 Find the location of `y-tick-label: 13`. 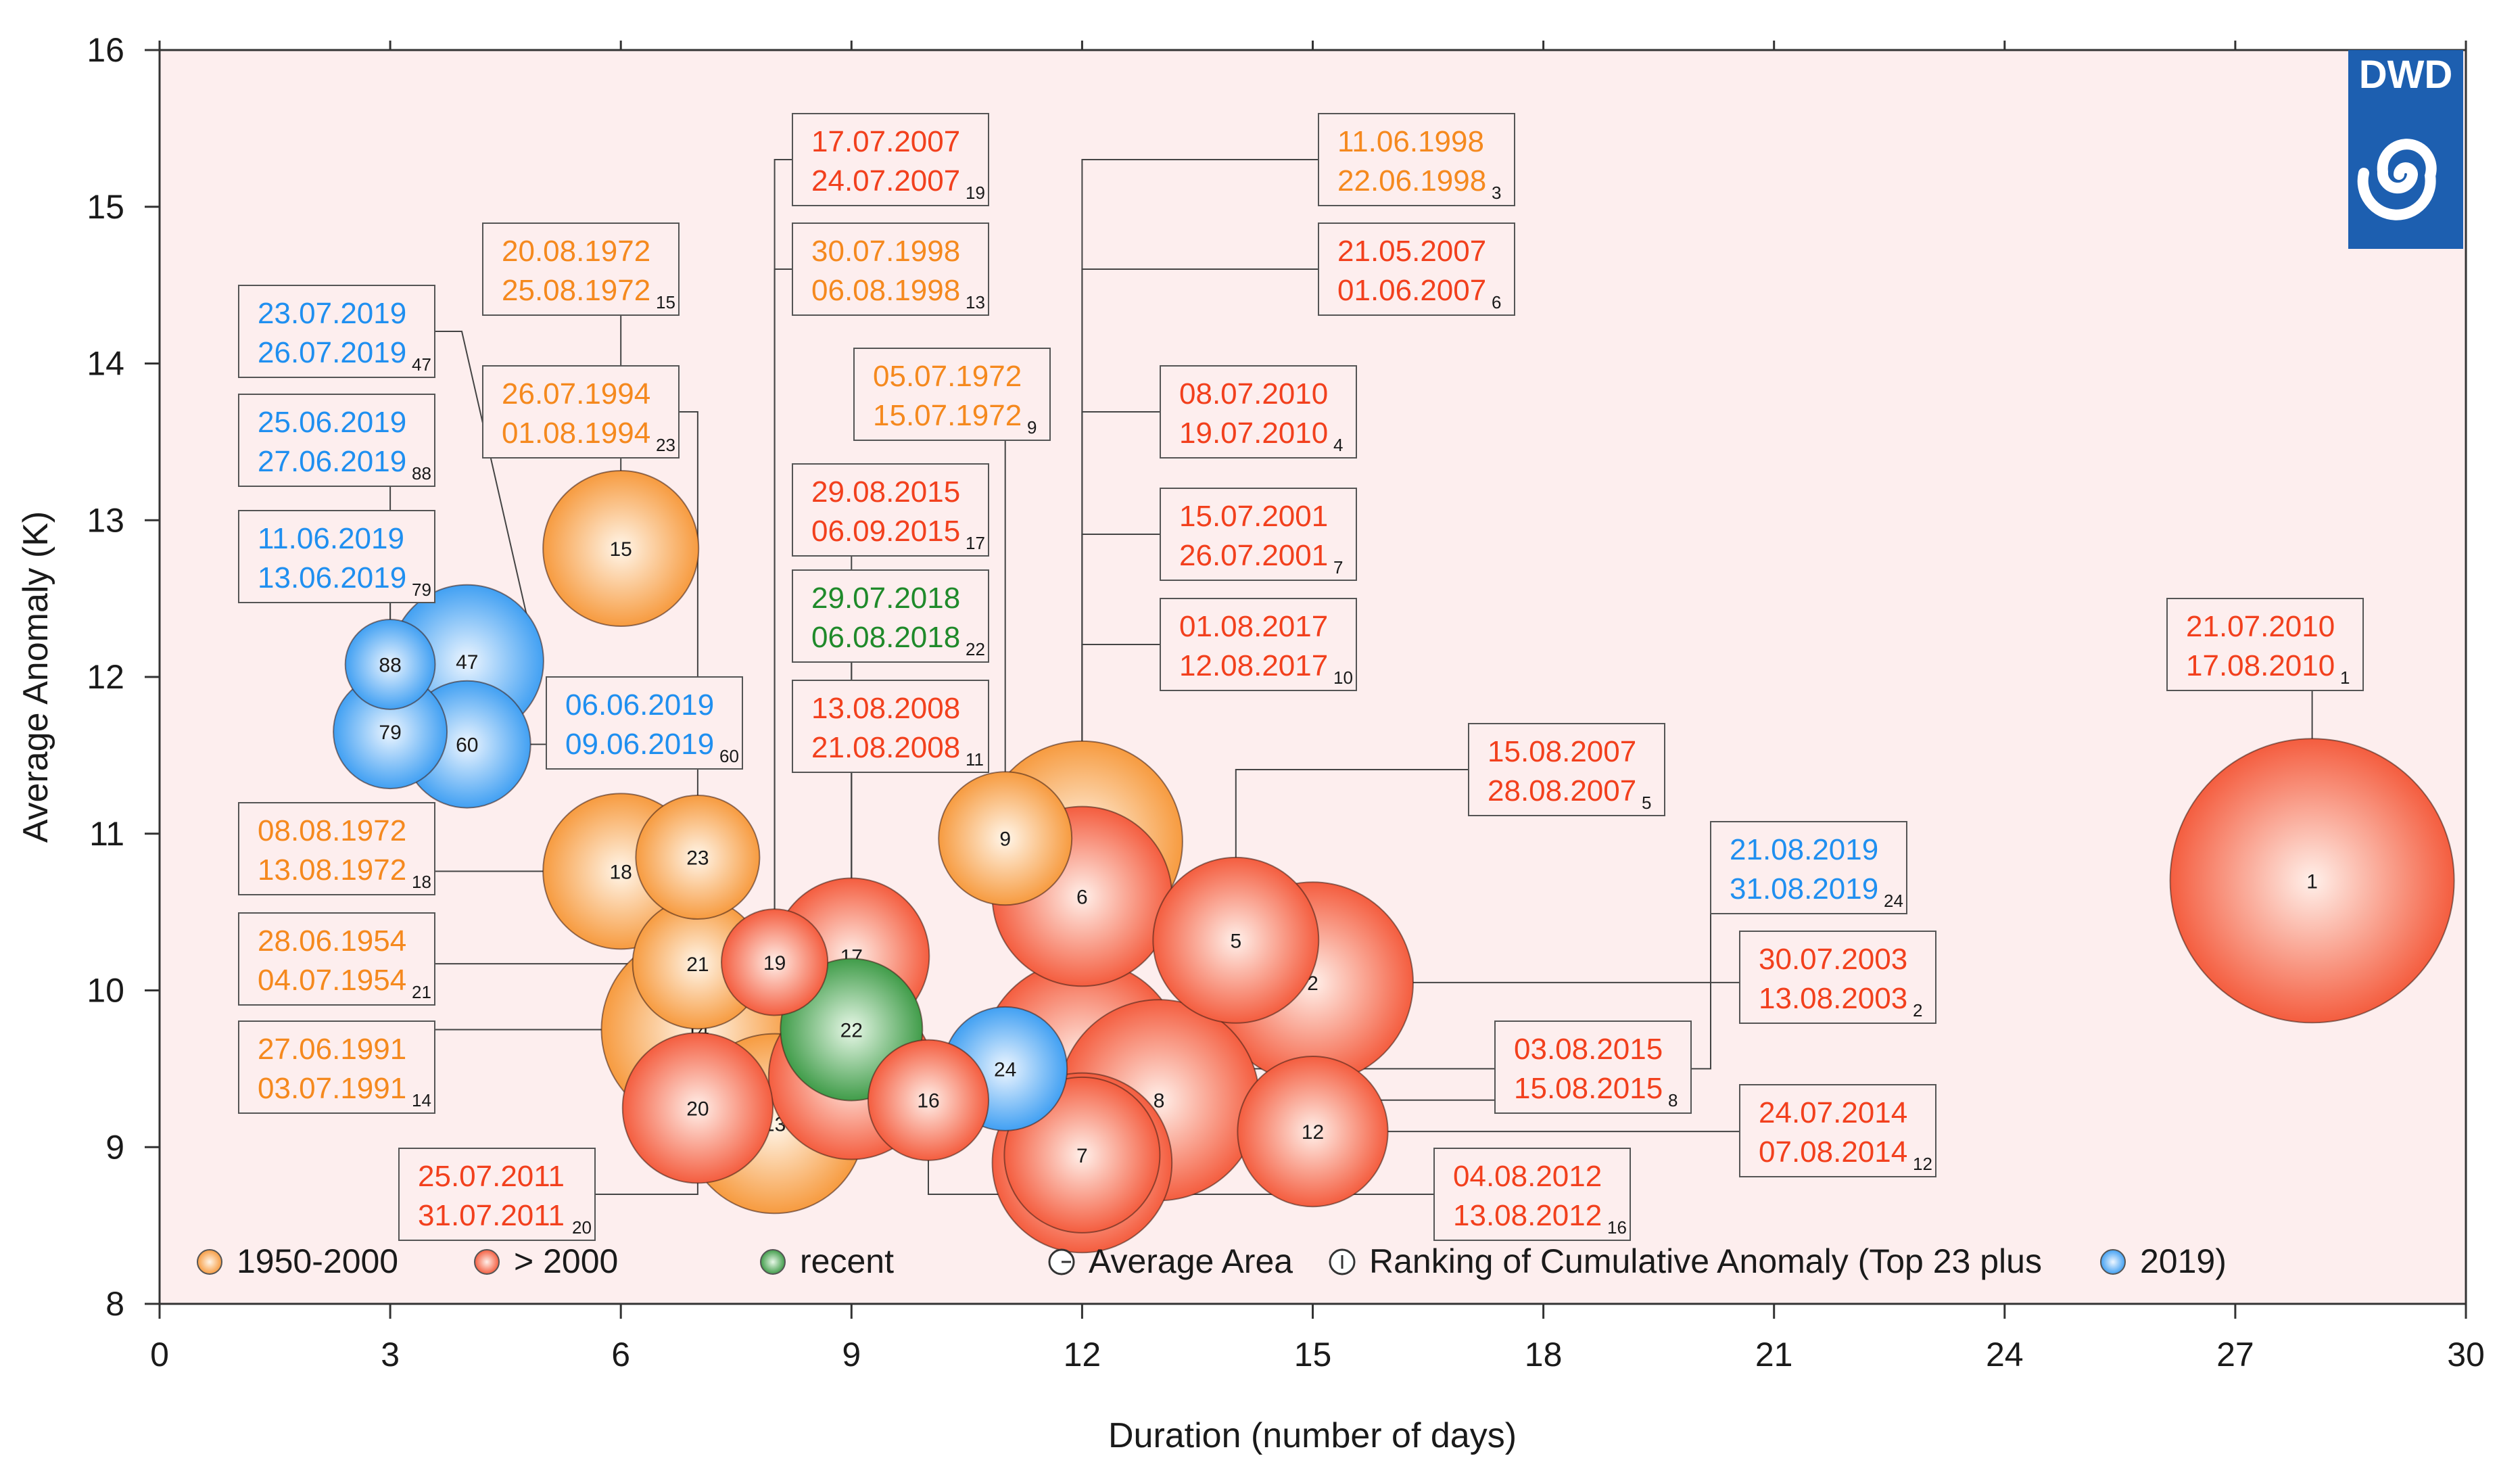

y-tick-label: 13 is located at coordinates (106, 520).